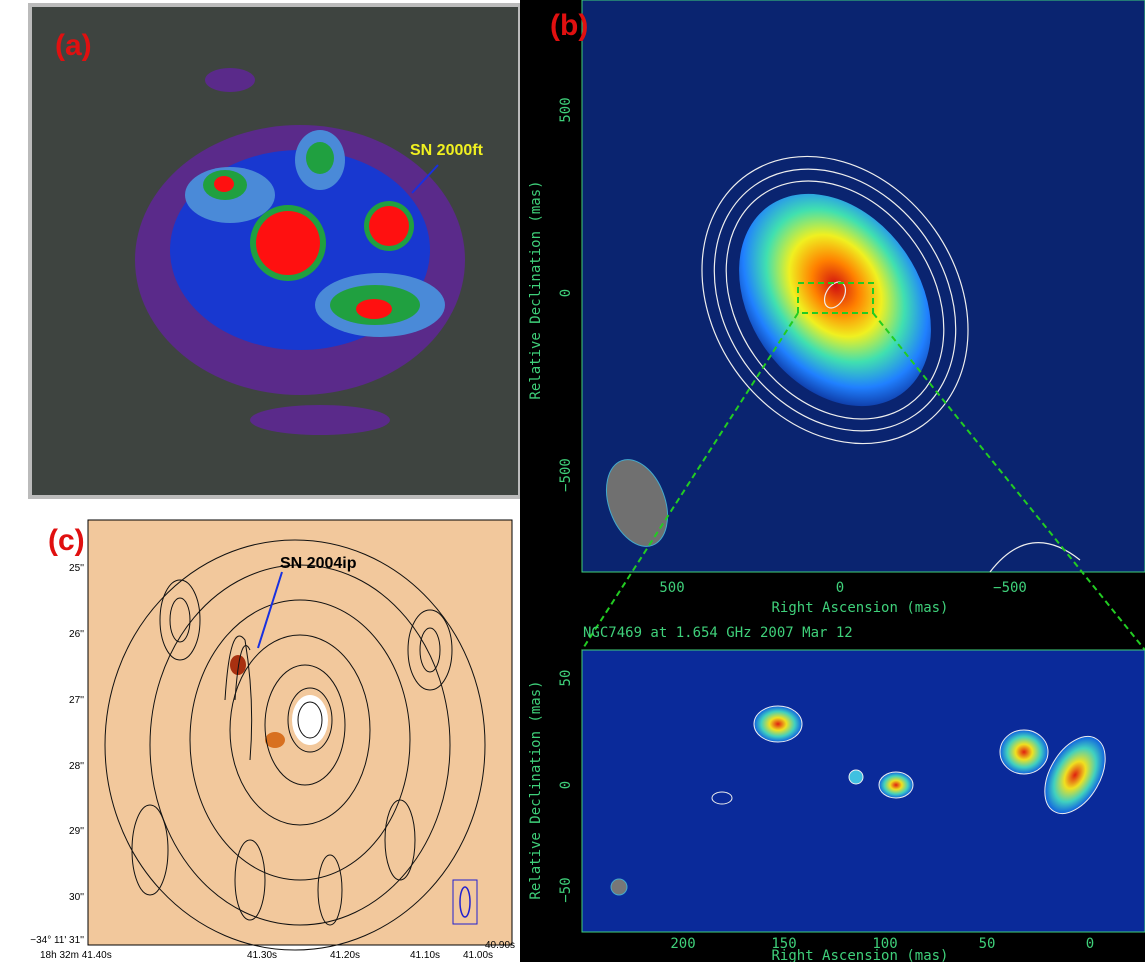  Describe the element at coordinates (566, 109) in the screenshot. I see `y-tick-label: 500` at that location.